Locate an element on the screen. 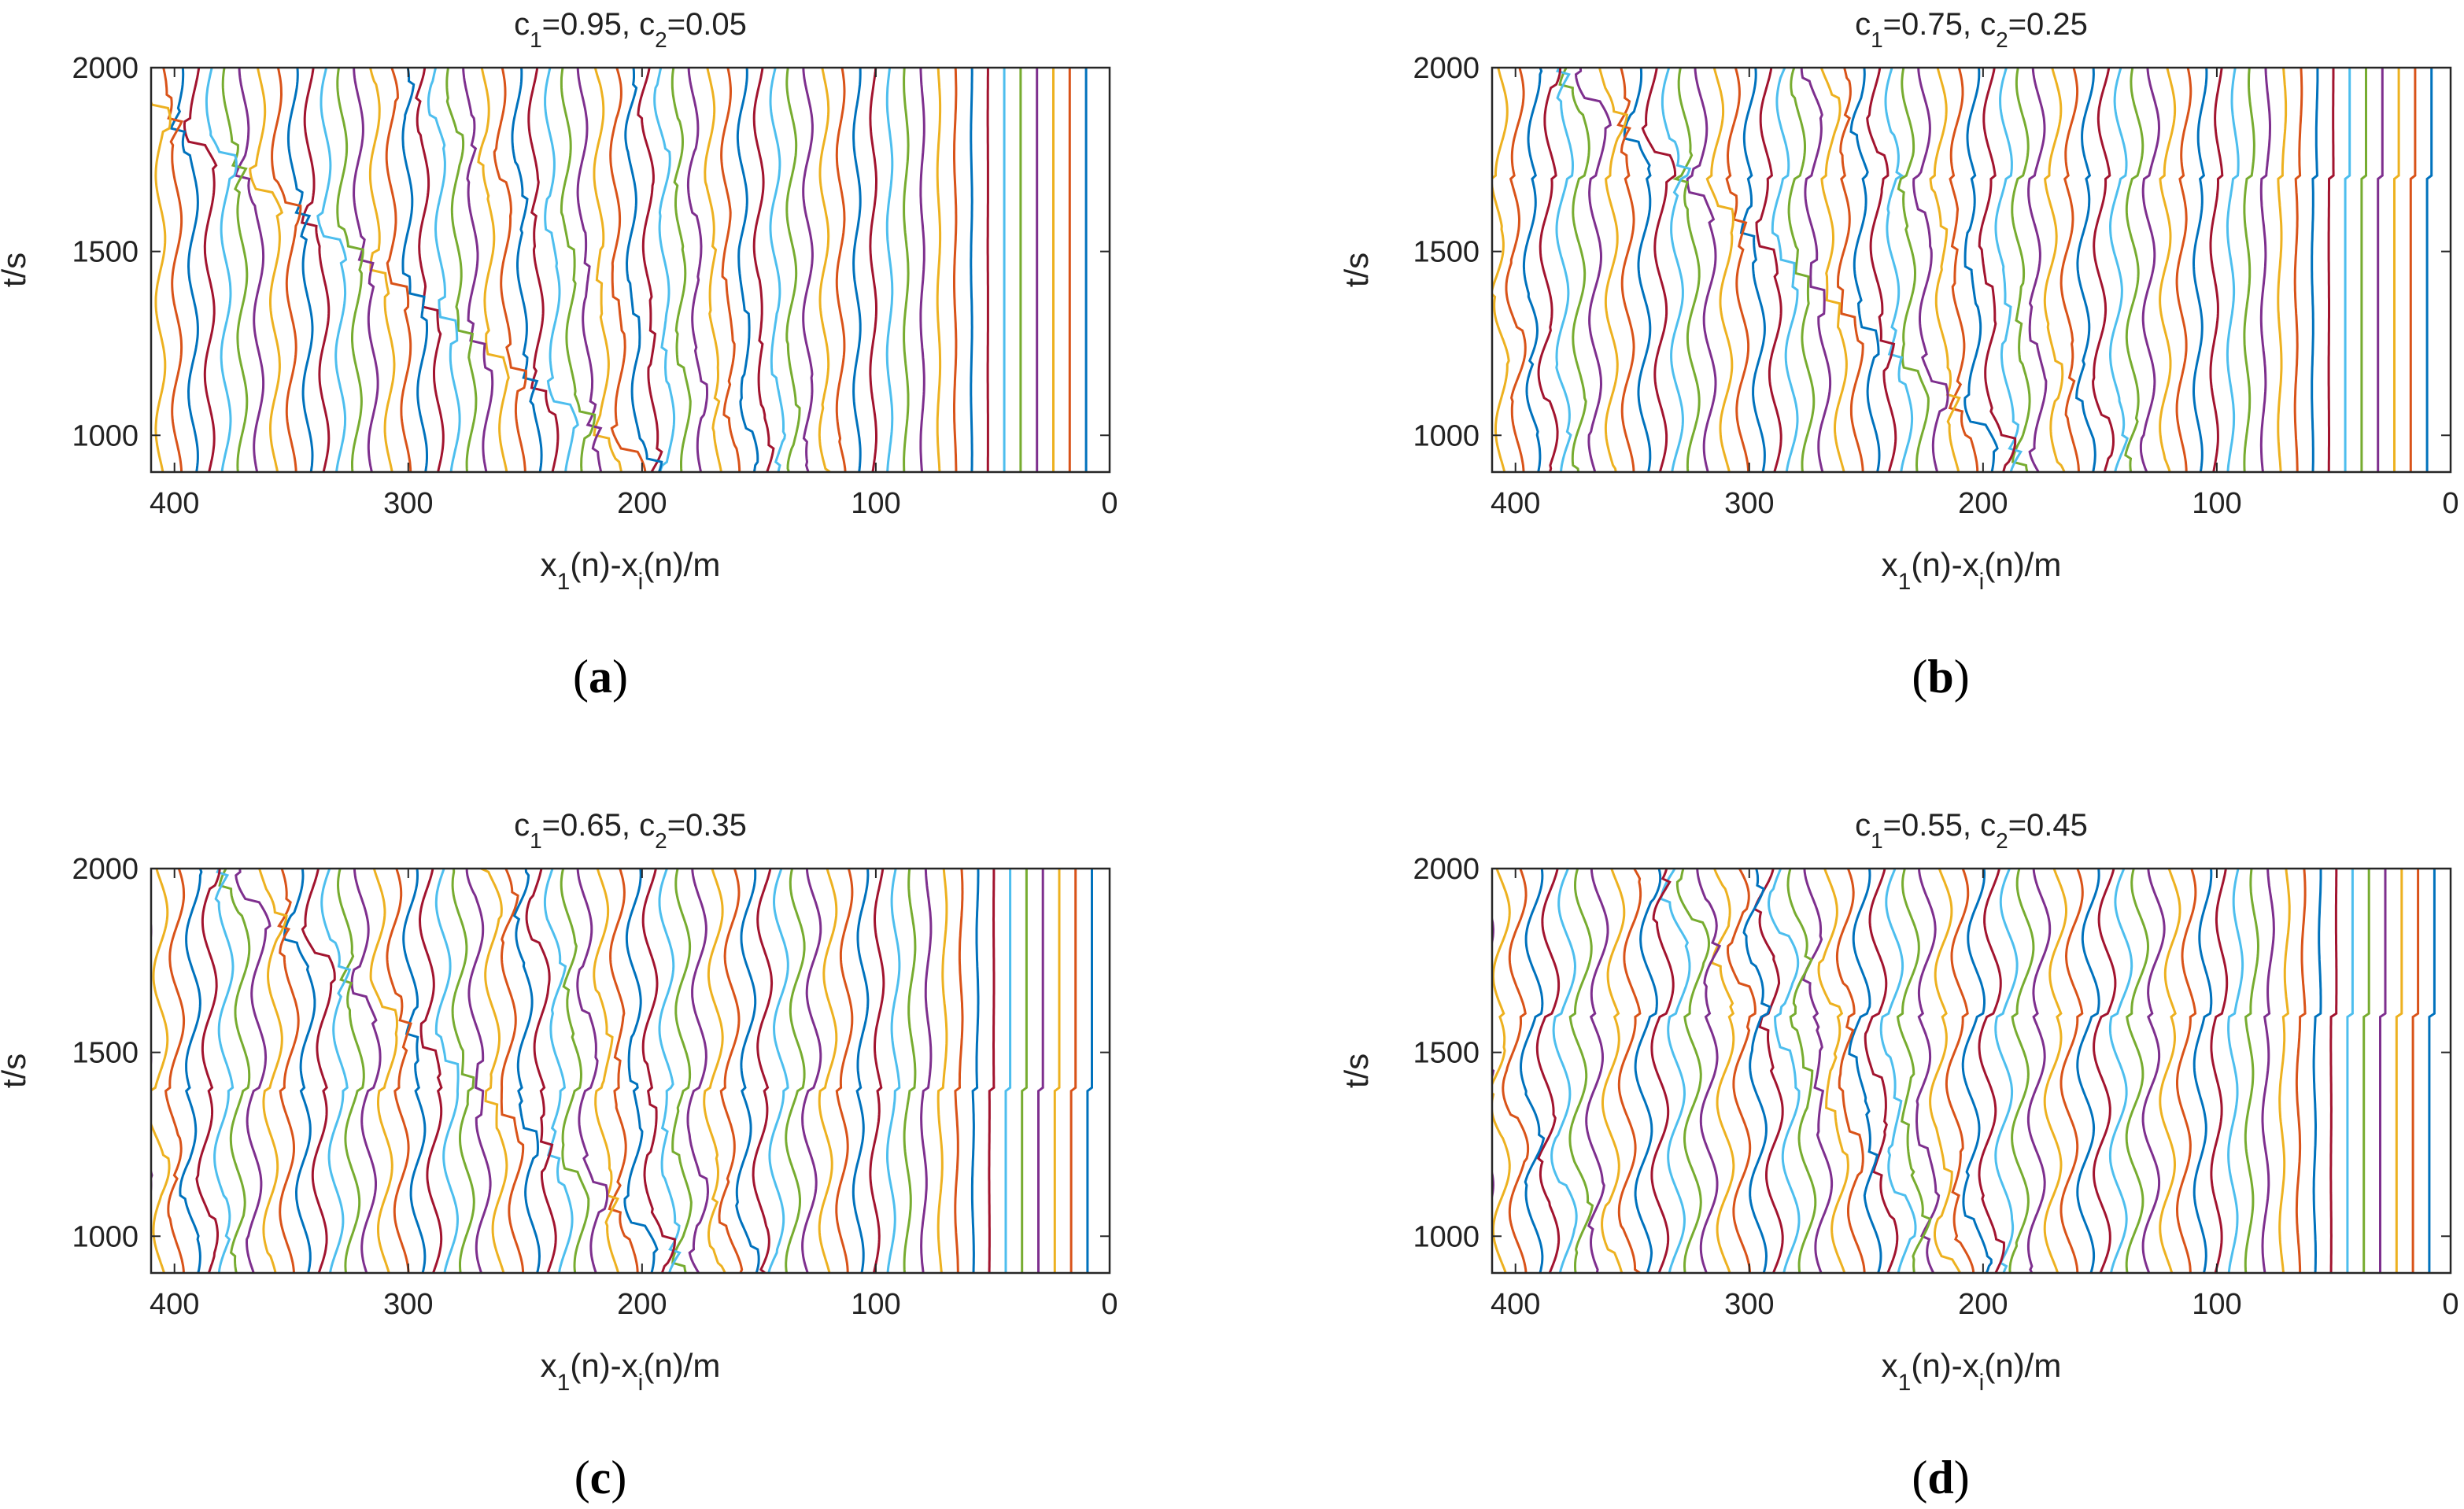  panel-d-title: c1=0.55, c2=0.45 is located at coordinates (1971, 831).